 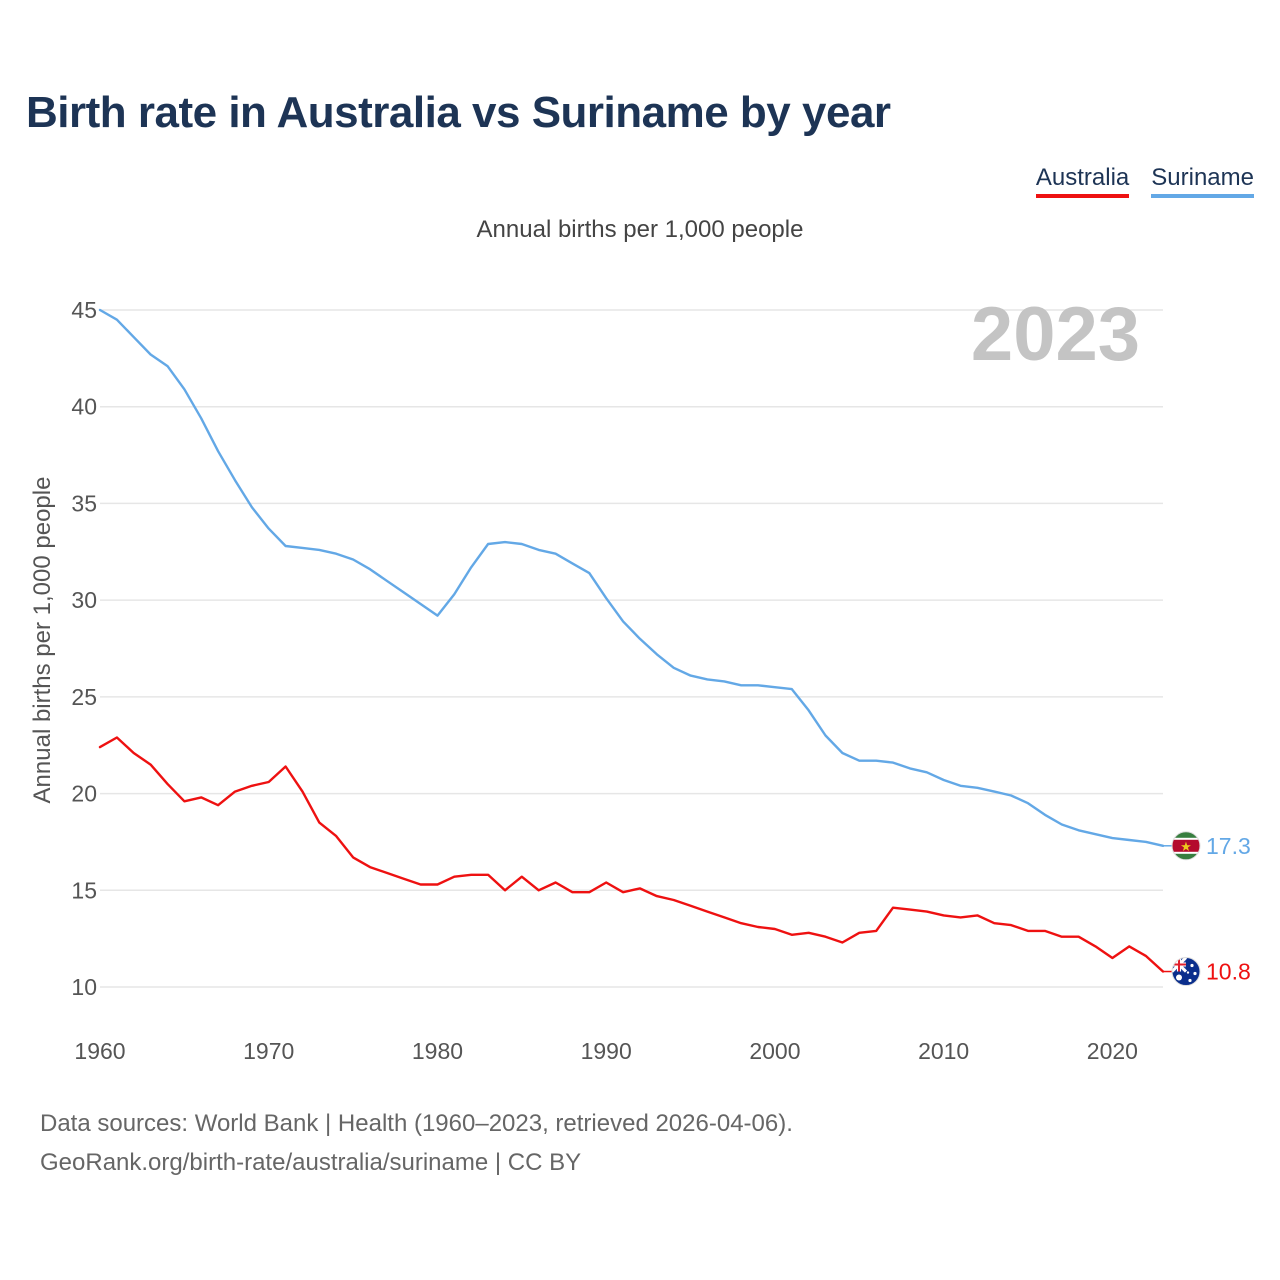 I want to click on legend-item-australia: Australia, so click(x=1082, y=181).